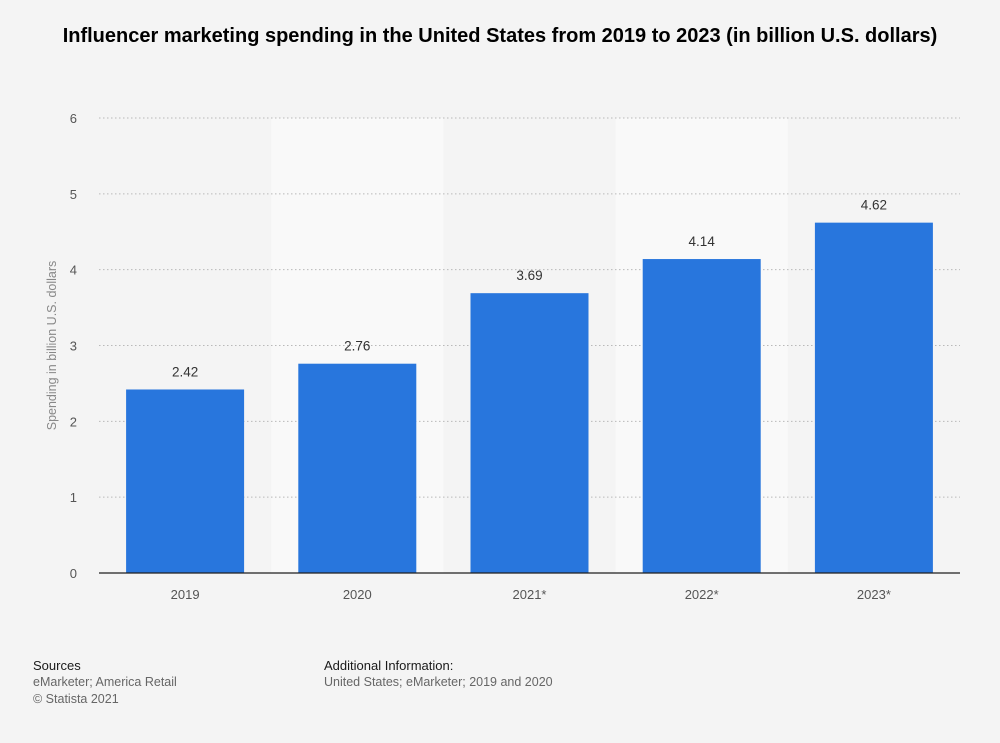  What do you see at coordinates (73, 421) in the screenshot?
I see `y-tick-label: 2` at bounding box center [73, 421].